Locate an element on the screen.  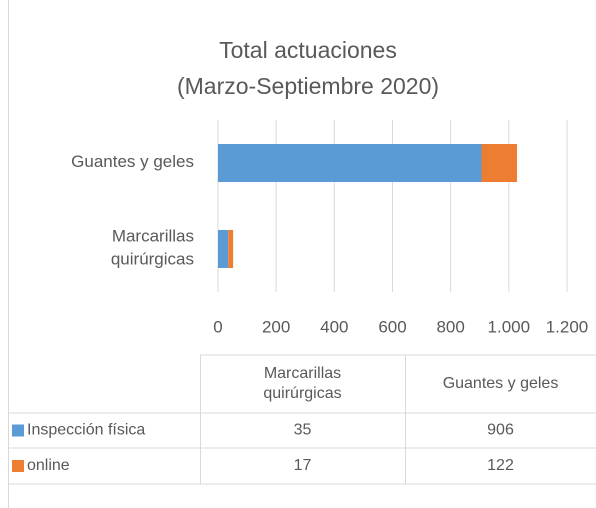
legend-label: online is located at coordinates (48, 465).